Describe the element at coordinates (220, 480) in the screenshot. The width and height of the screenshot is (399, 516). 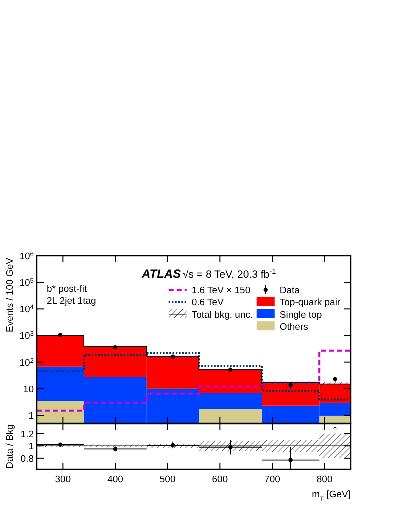
I see `x-tick-label: 600` at that location.